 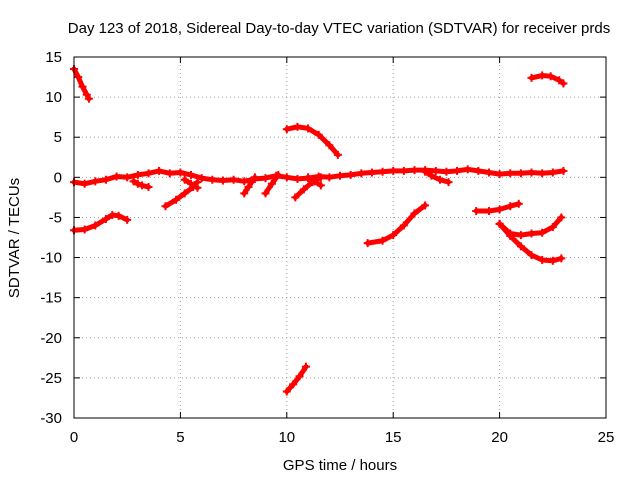 I want to click on x-axis-label: GPS time / hours, so click(x=340, y=465).